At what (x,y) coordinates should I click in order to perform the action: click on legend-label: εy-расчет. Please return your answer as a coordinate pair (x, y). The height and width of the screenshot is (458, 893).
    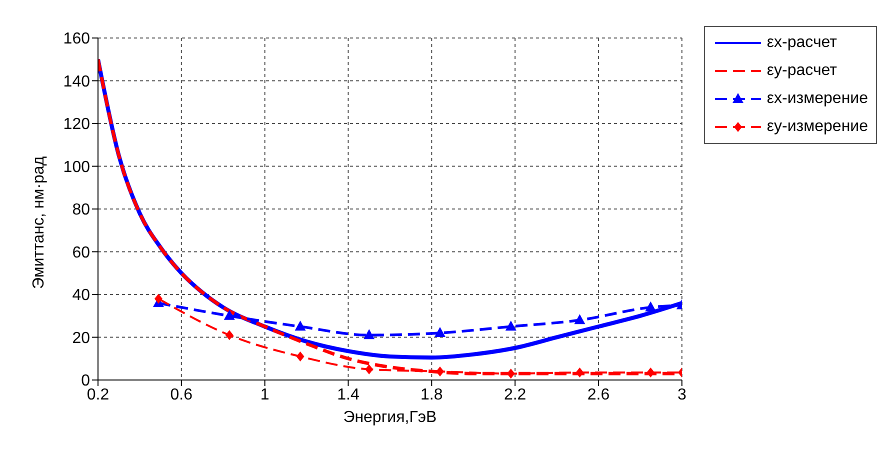
    Looking at the image, I should click on (801, 71).